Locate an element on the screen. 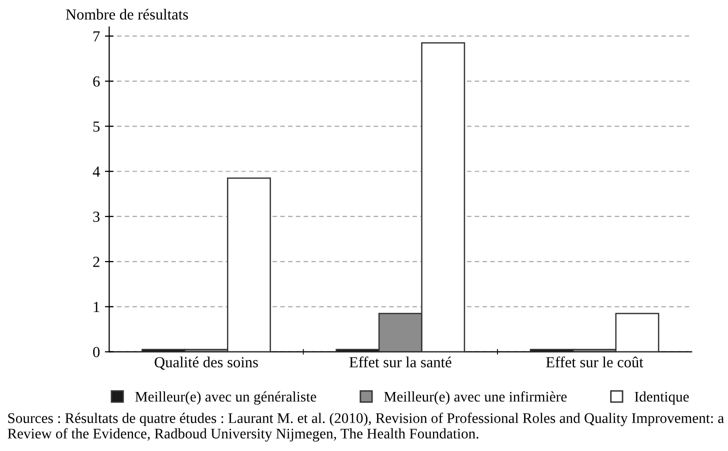  x-tick-label: Effet sur le coût is located at coordinates (595, 362).